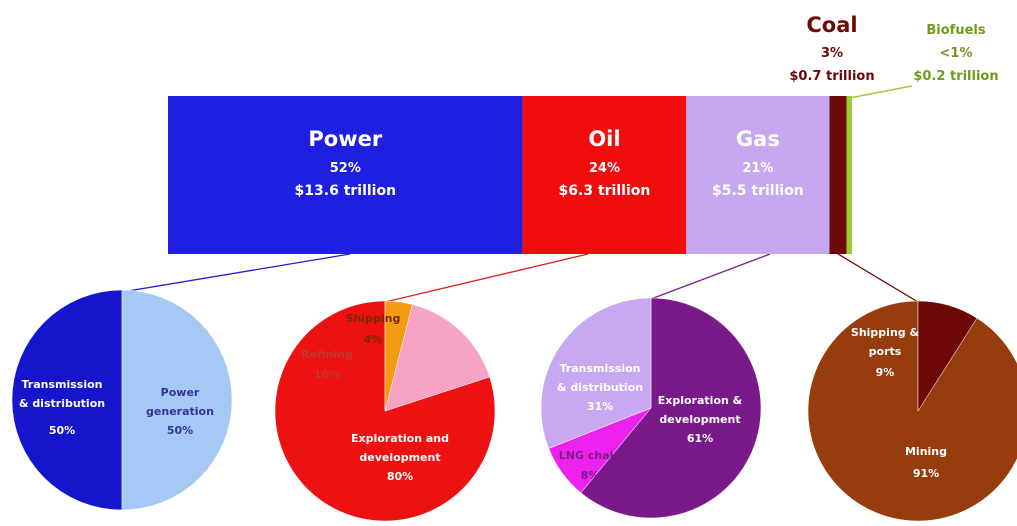 This screenshot has height=526, width=1017. I want to click on connector-power, so click(236, 273).